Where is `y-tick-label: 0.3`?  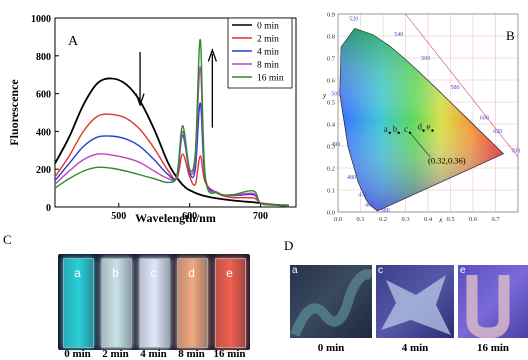 y-tick-label: 0.3 is located at coordinates (331, 147).